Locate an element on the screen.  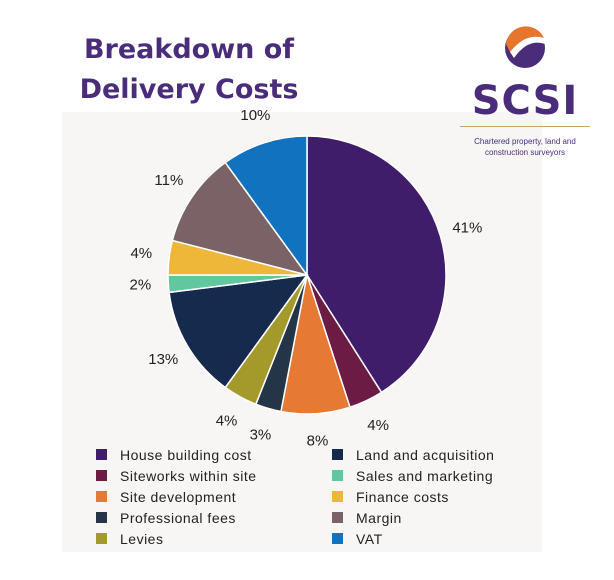
legend-item: Professional fees is located at coordinates (214, 517).